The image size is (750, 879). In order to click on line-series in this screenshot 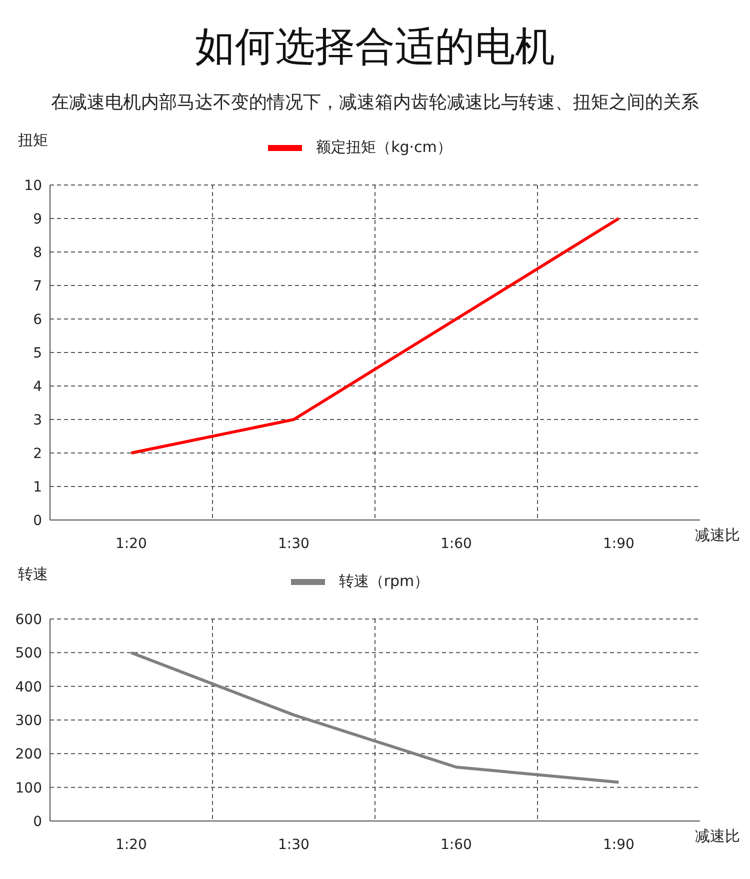, I will do `click(375, 717)`.